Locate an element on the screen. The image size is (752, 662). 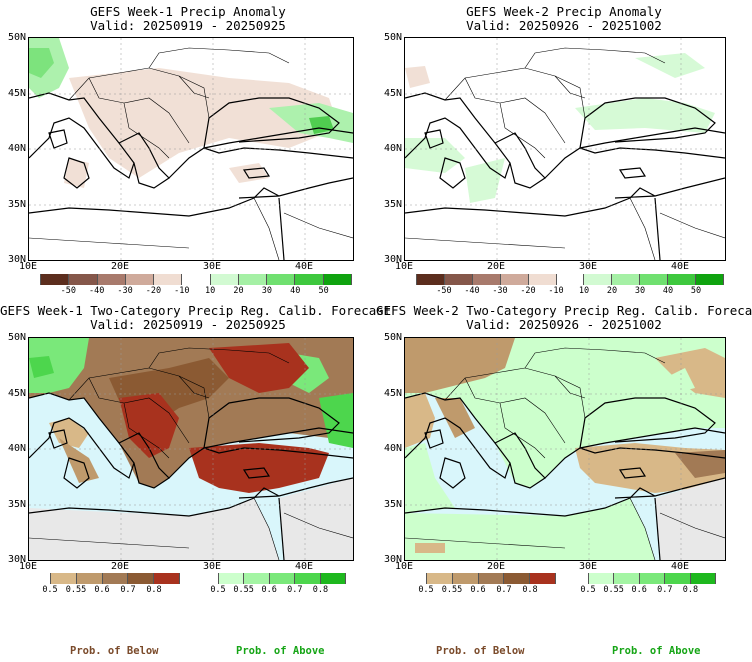
anomaly-tick-label: -30 is located at coordinates (500, 291).